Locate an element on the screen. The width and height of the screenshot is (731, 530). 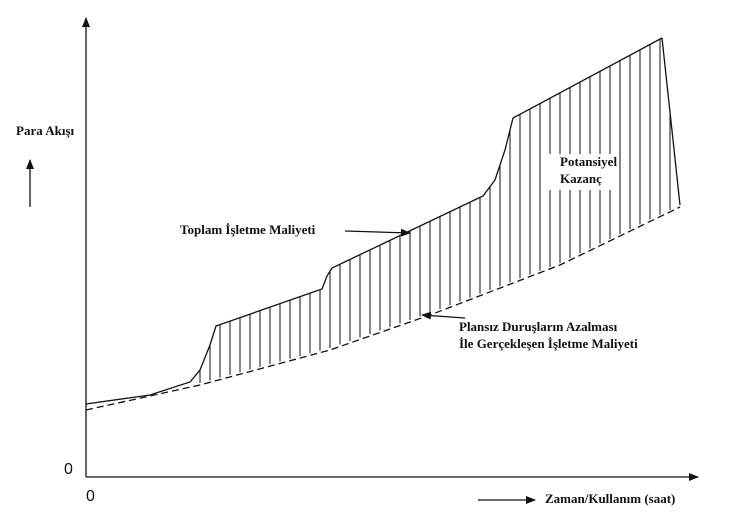
annotation: Potansiyel is located at coordinates (588, 161).